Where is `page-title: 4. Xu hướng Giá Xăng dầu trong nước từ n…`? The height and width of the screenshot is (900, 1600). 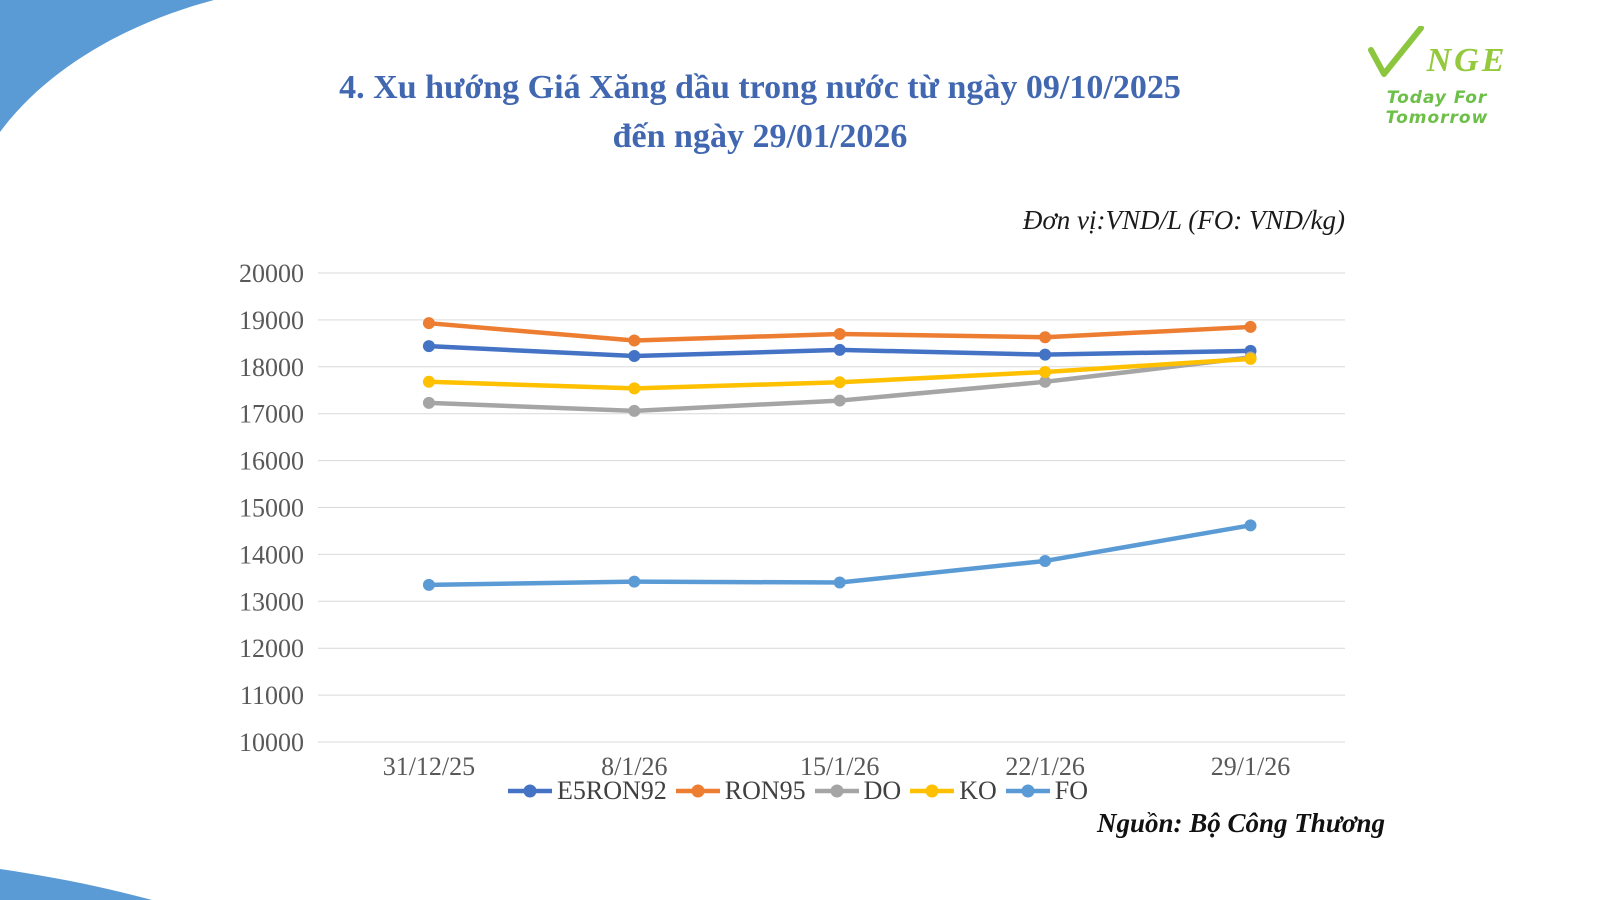 page-title: 4. Xu hướng Giá Xăng dầu trong nước từ n… is located at coordinates (760, 112).